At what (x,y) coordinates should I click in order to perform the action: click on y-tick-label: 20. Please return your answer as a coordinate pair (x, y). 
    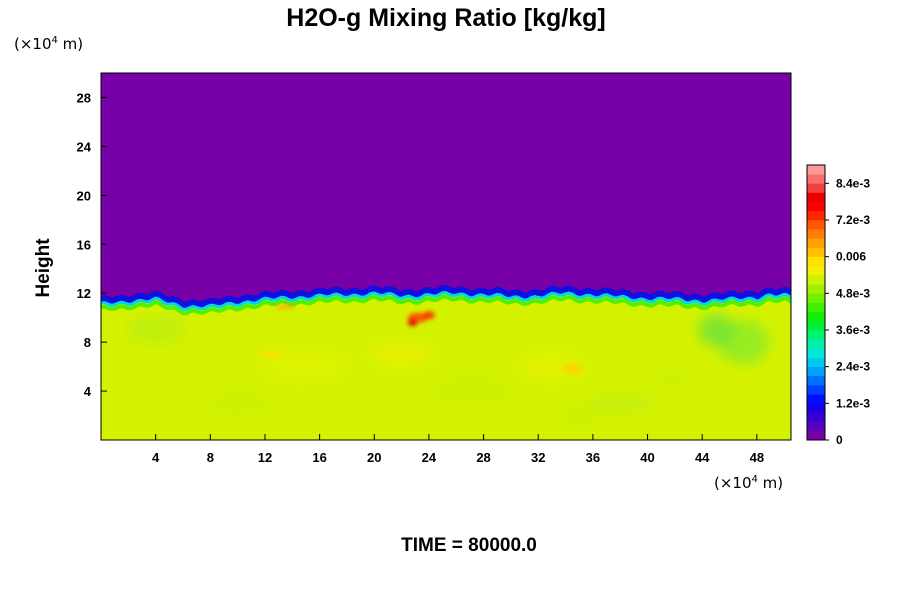
    Looking at the image, I should click on (84, 195).